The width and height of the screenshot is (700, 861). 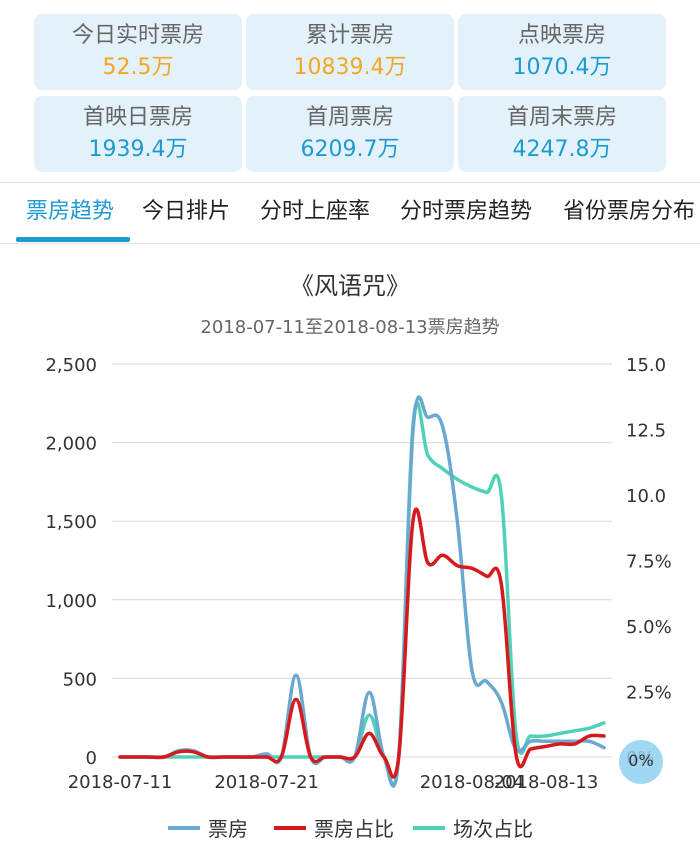 What do you see at coordinates (493, 829) in the screenshot?
I see `legend-label: 场次占比` at bounding box center [493, 829].